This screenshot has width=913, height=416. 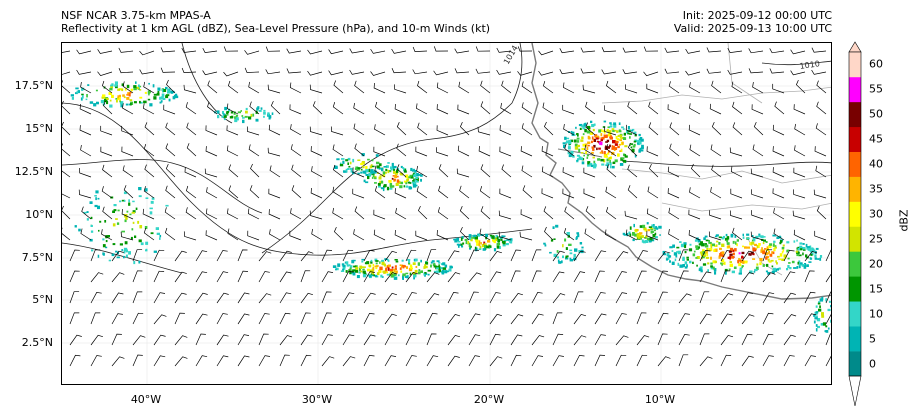 What do you see at coordinates (855, 289) in the screenshot?
I see `colorbar-segment` at bounding box center [855, 289].